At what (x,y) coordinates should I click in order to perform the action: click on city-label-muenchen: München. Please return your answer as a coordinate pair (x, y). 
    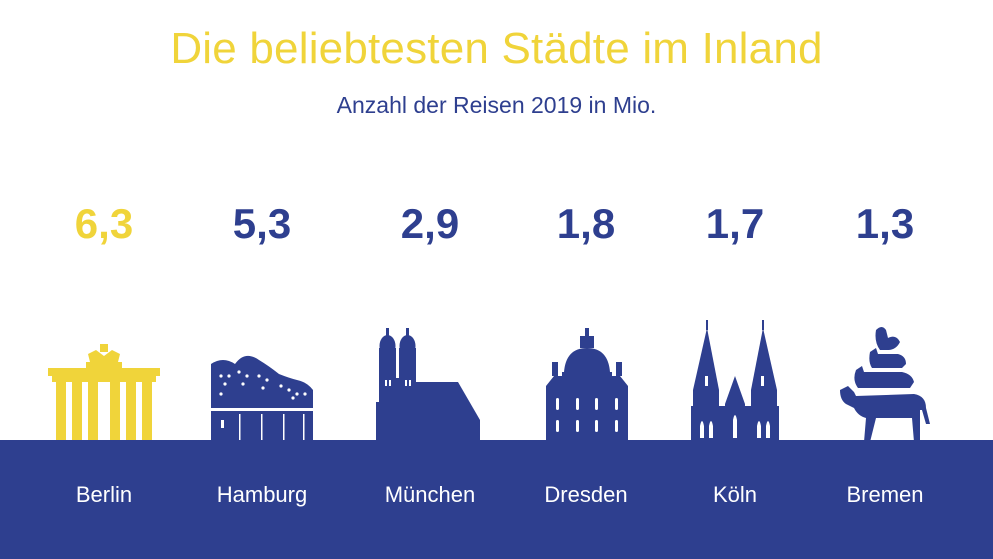
    Looking at the image, I should click on (430, 494).